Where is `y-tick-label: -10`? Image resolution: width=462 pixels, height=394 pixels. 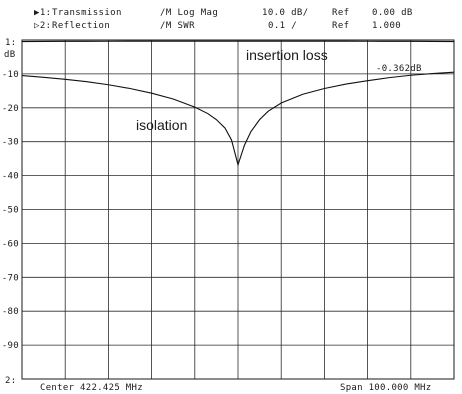
y-tick-label: -10 is located at coordinates (10, 75).